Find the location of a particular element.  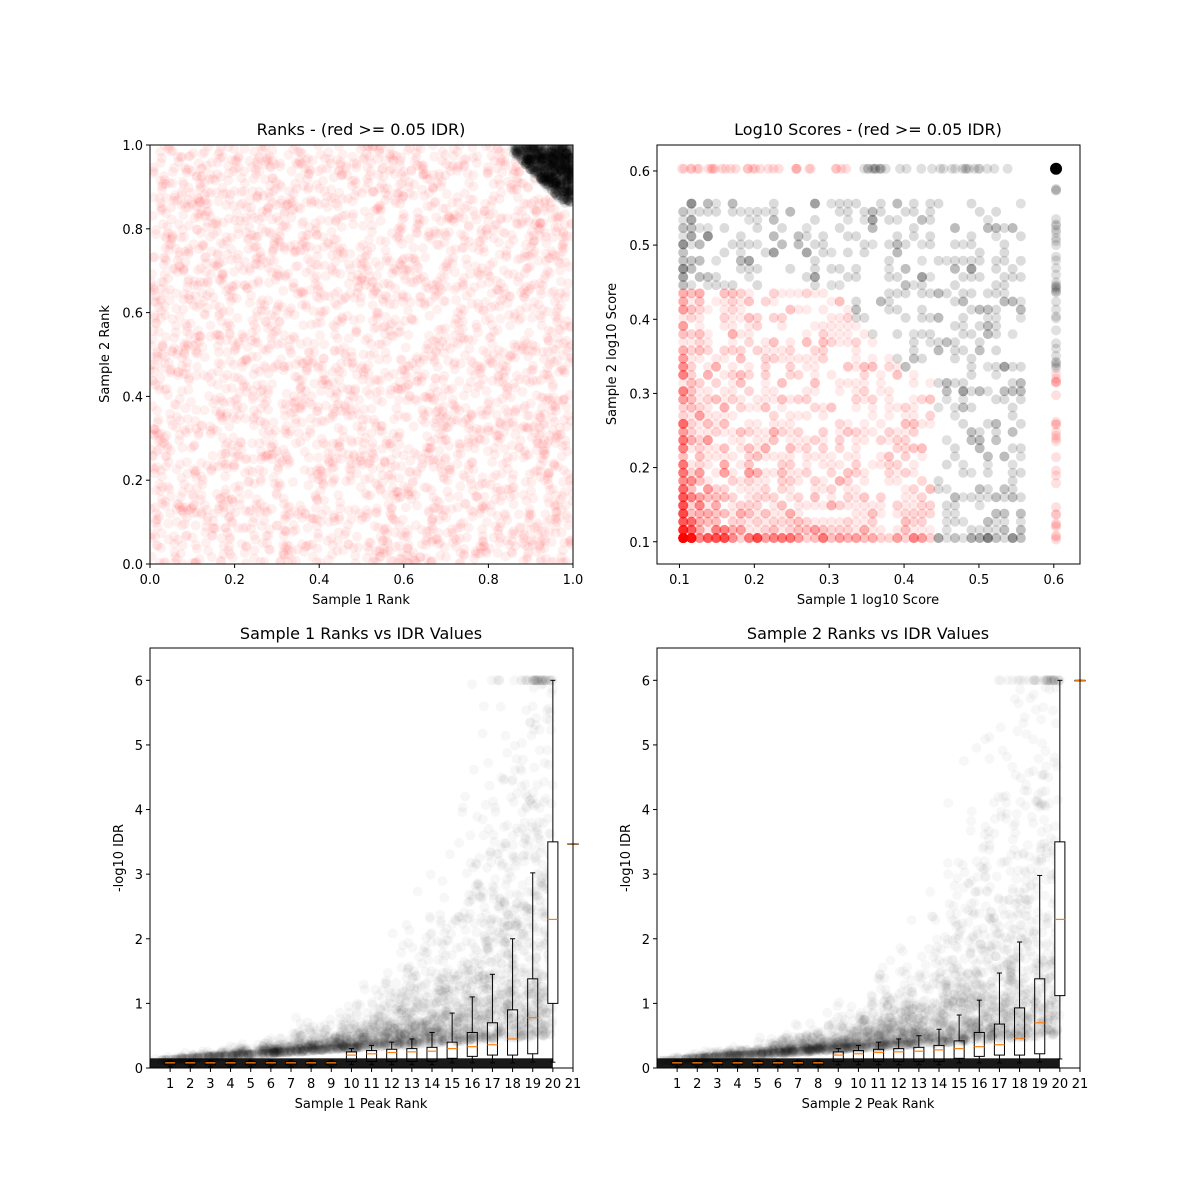

rank-point-top is located at coordinates (537, 163).